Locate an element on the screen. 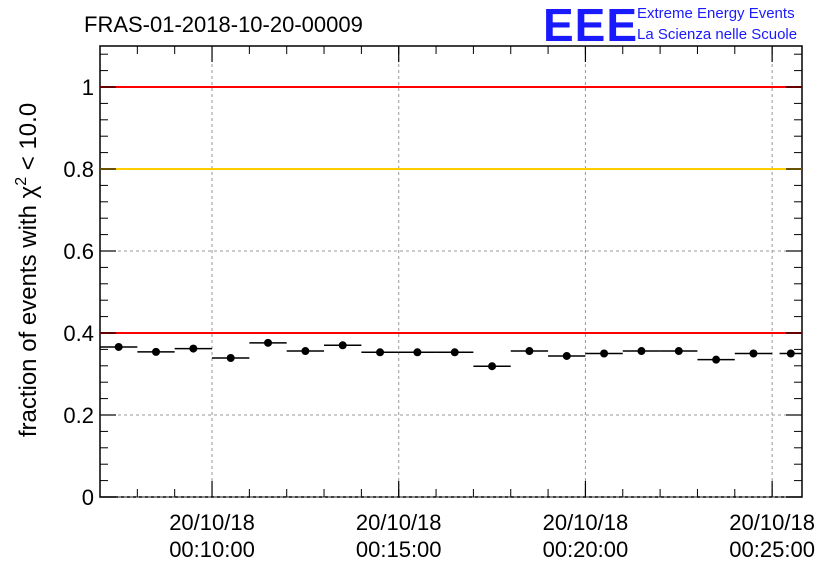 The height and width of the screenshot is (572, 836). x-tick-label-time: 00:20:00 is located at coordinates (586, 549).